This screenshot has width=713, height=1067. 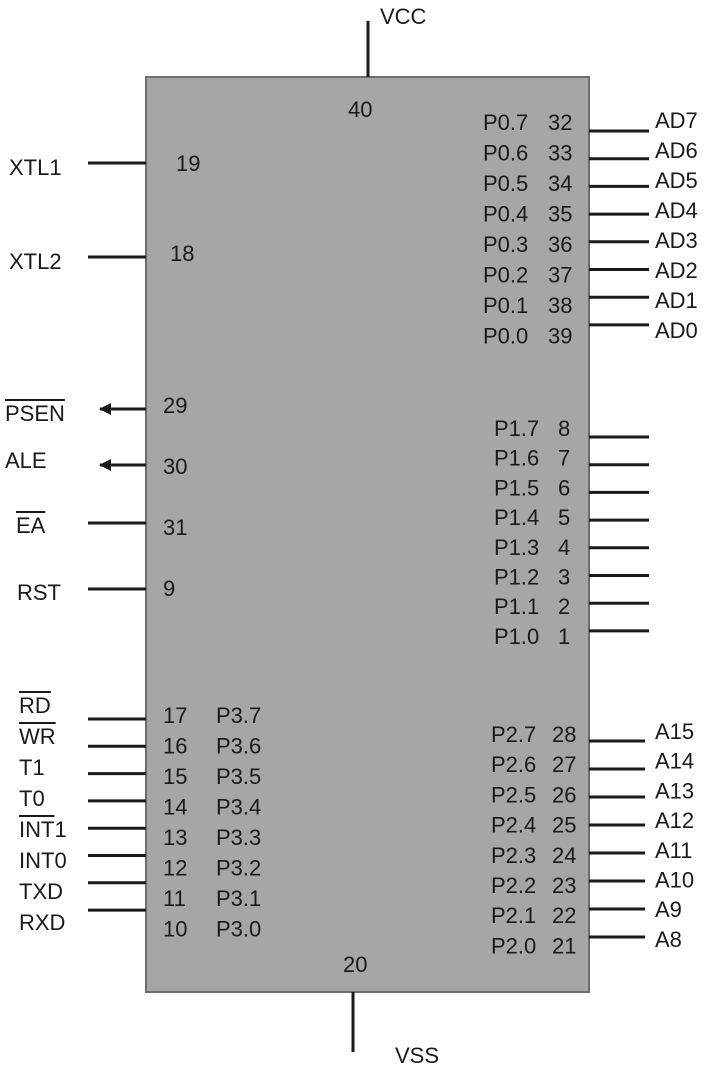 I want to click on port0-pin-number: 38, so click(x=560, y=305).